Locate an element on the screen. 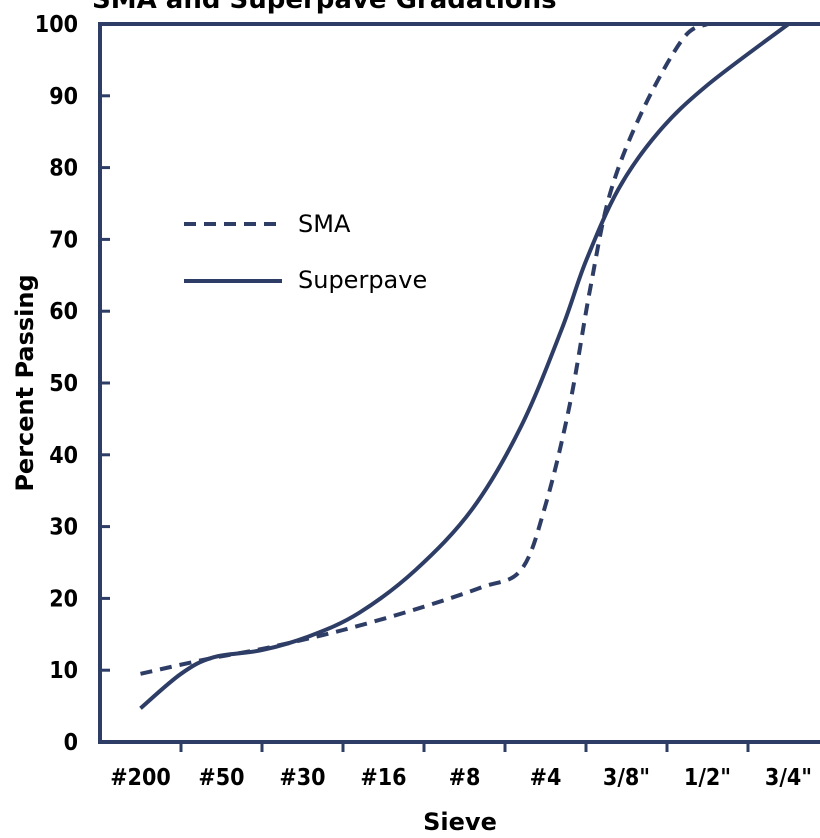 The height and width of the screenshot is (838, 820). y-tick-label: 100 is located at coordinates (56, 25).